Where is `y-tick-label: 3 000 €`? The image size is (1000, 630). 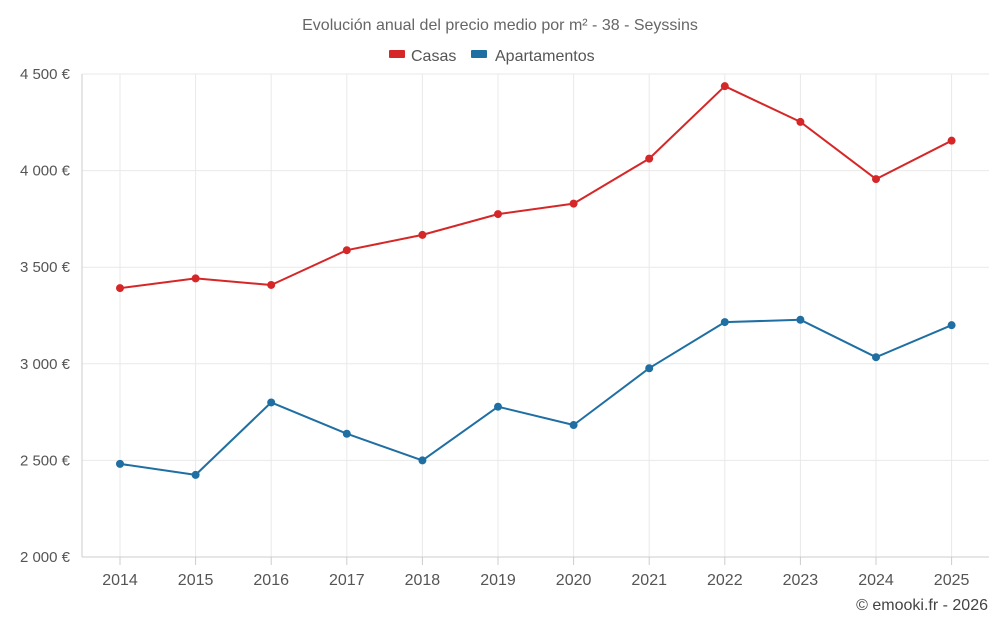 y-tick-label: 3 000 € is located at coordinates (45, 364).